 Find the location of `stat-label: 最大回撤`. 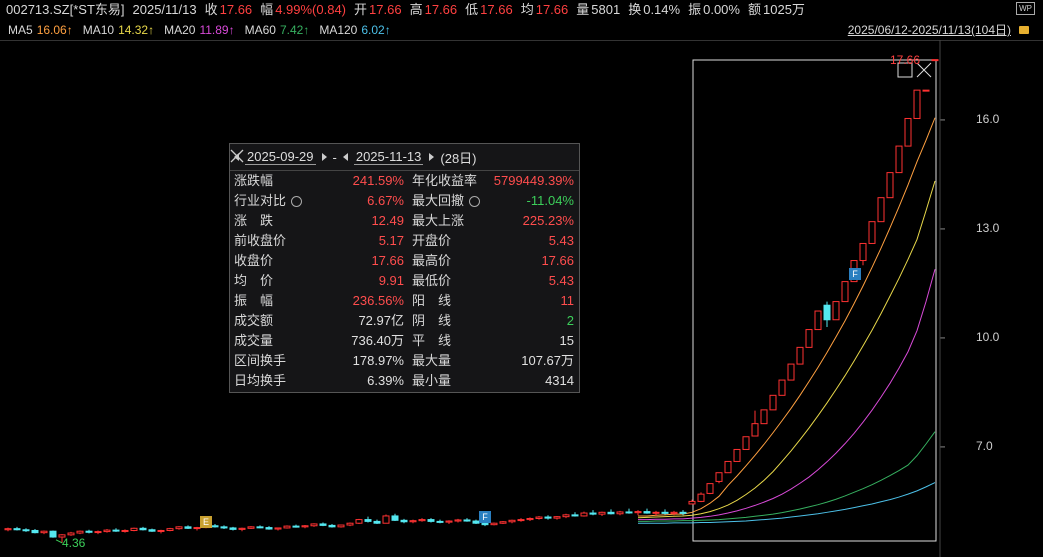

stat-label: 最大回撤 is located at coordinates (446, 201).